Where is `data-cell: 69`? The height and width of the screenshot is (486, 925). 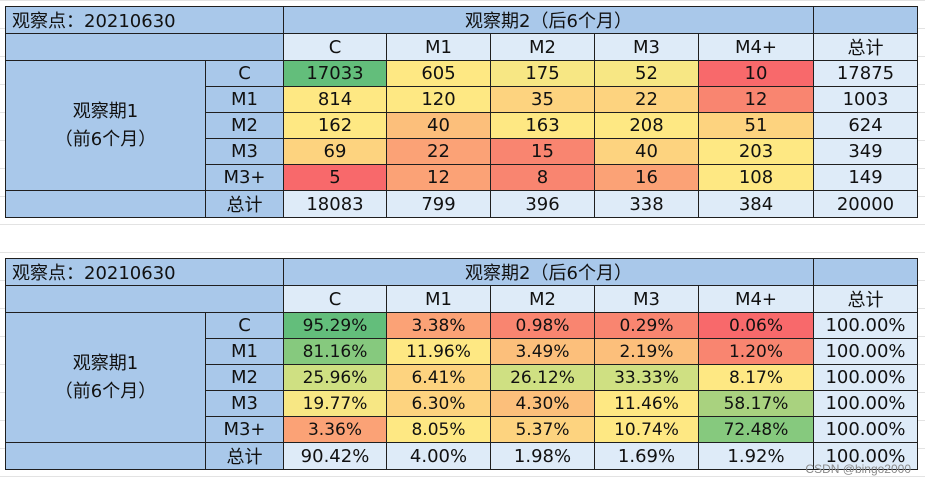 data-cell: 69 is located at coordinates (335, 151).